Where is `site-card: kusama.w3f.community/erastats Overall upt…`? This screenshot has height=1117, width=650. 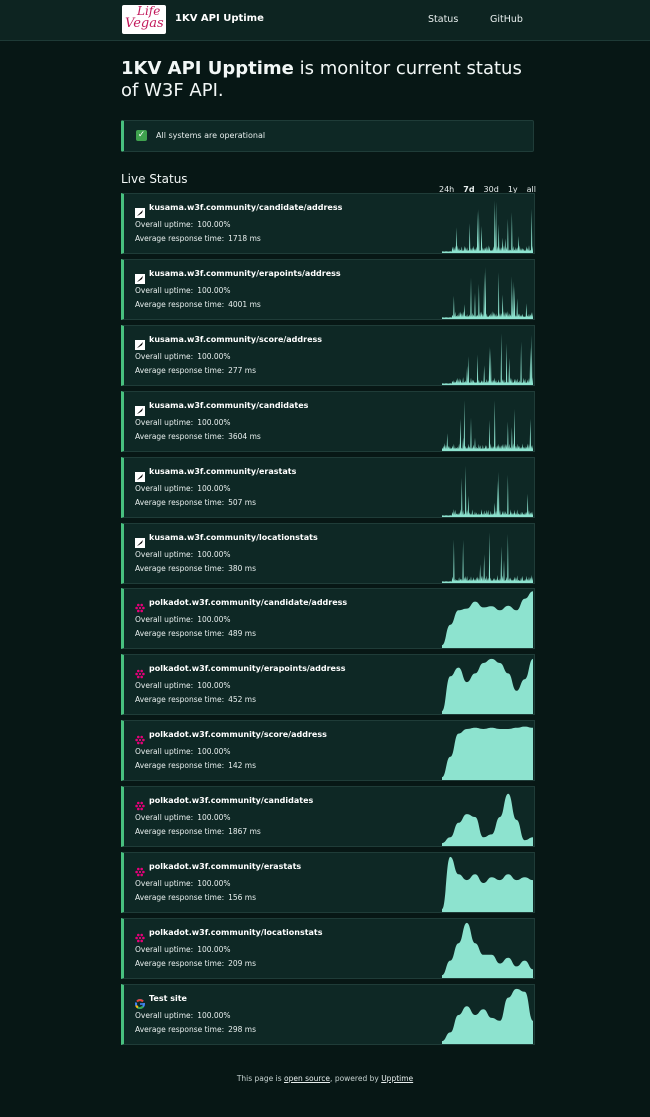 site-card: kusama.w3f.community/erastats Overall upt… is located at coordinates (328, 487).